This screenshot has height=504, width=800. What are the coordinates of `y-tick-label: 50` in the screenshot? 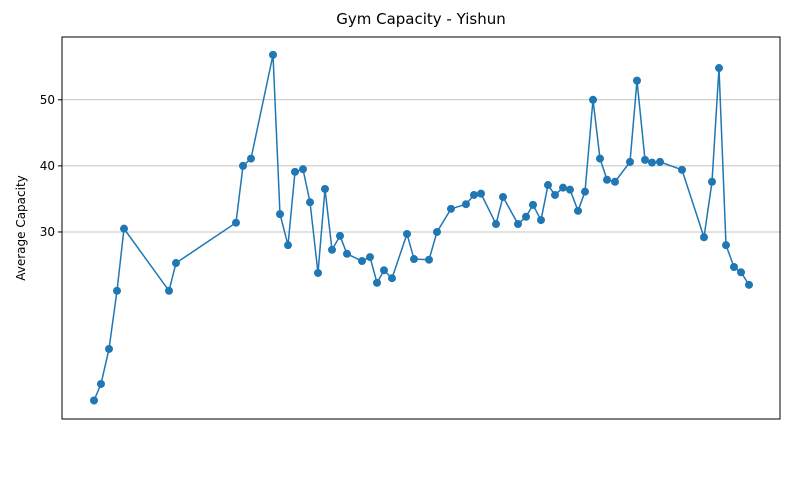 It's located at (47, 100).